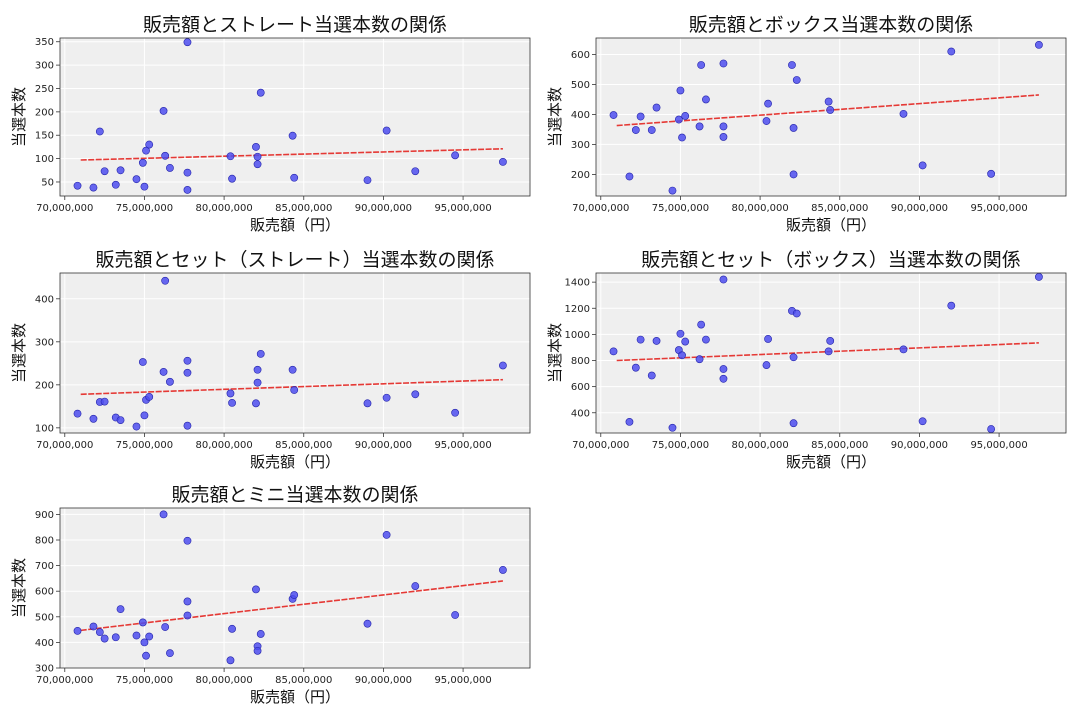 The image size is (1080, 720). I want to click on y-tick-label: 50, so click(47, 182).